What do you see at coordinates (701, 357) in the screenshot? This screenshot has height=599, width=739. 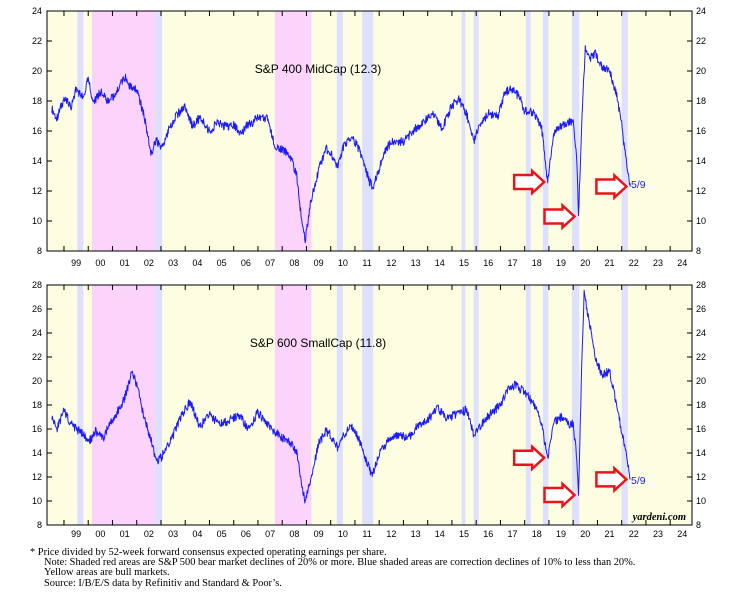 I see `y-tick-label-right: 22` at bounding box center [701, 357].